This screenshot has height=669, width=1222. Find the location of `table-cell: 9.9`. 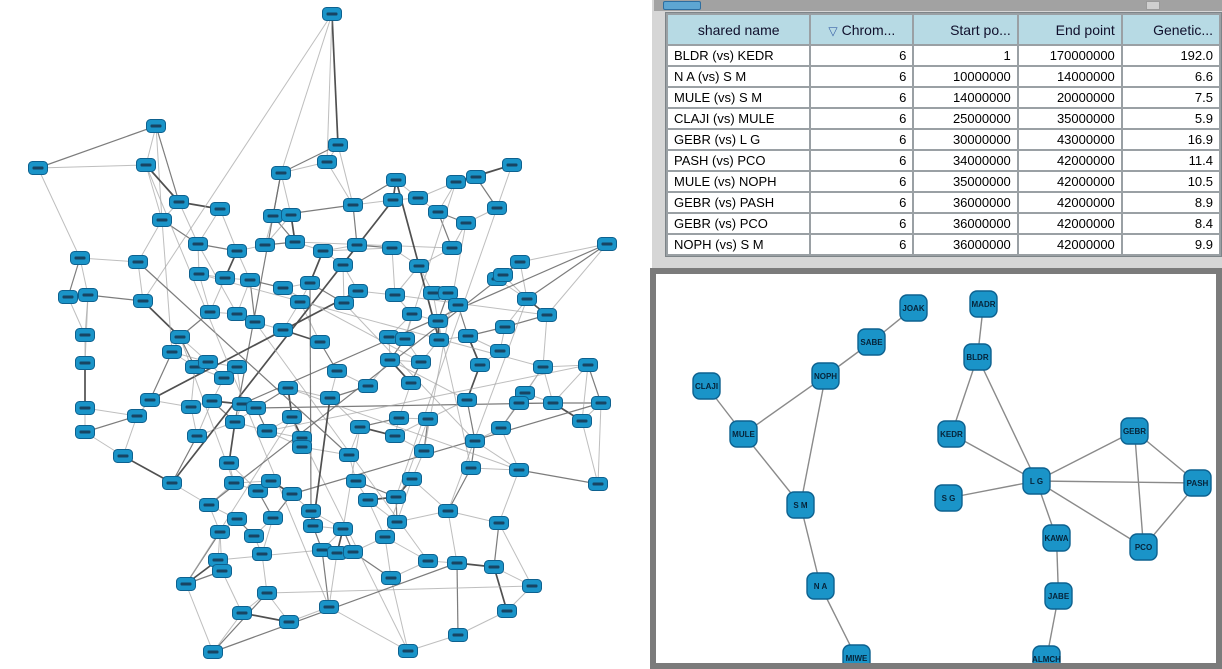

table-cell: 9.9 is located at coordinates (1170, 244).